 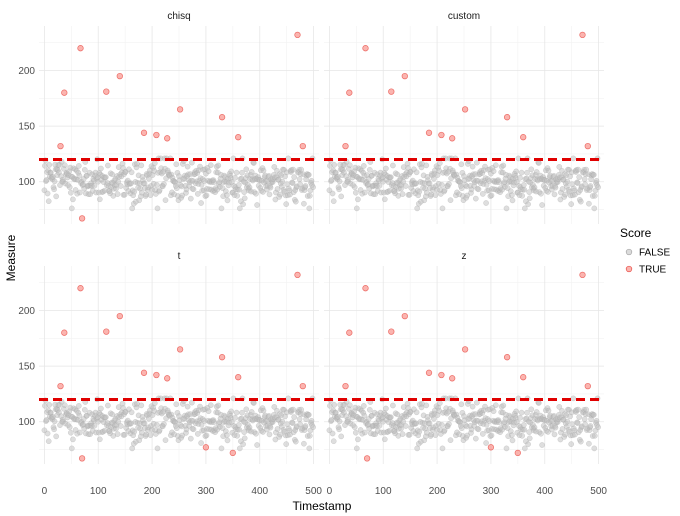 I want to click on legend-title: Score, so click(x=636, y=233).